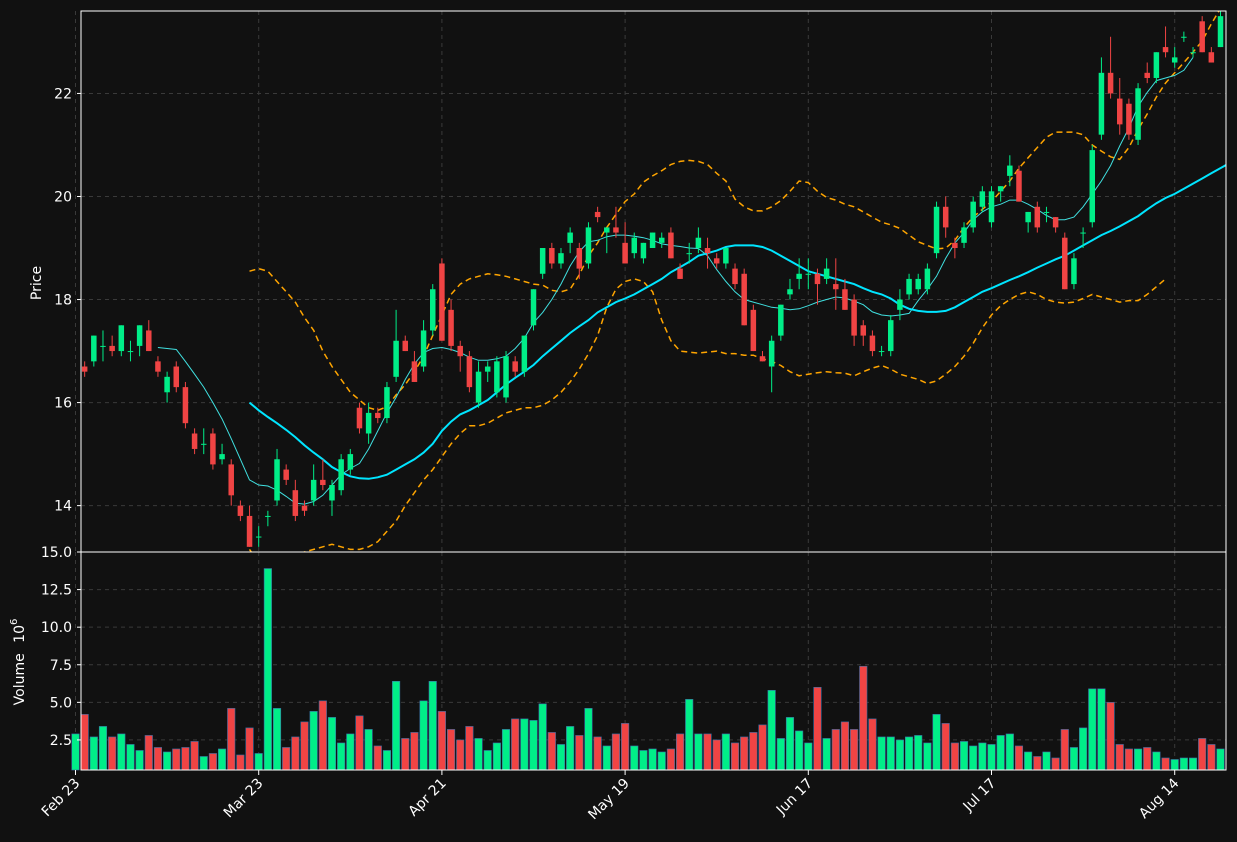  Describe the element at coordinates (37, 283) in the screenshot. I see `price-axis-label: Price` at that location.